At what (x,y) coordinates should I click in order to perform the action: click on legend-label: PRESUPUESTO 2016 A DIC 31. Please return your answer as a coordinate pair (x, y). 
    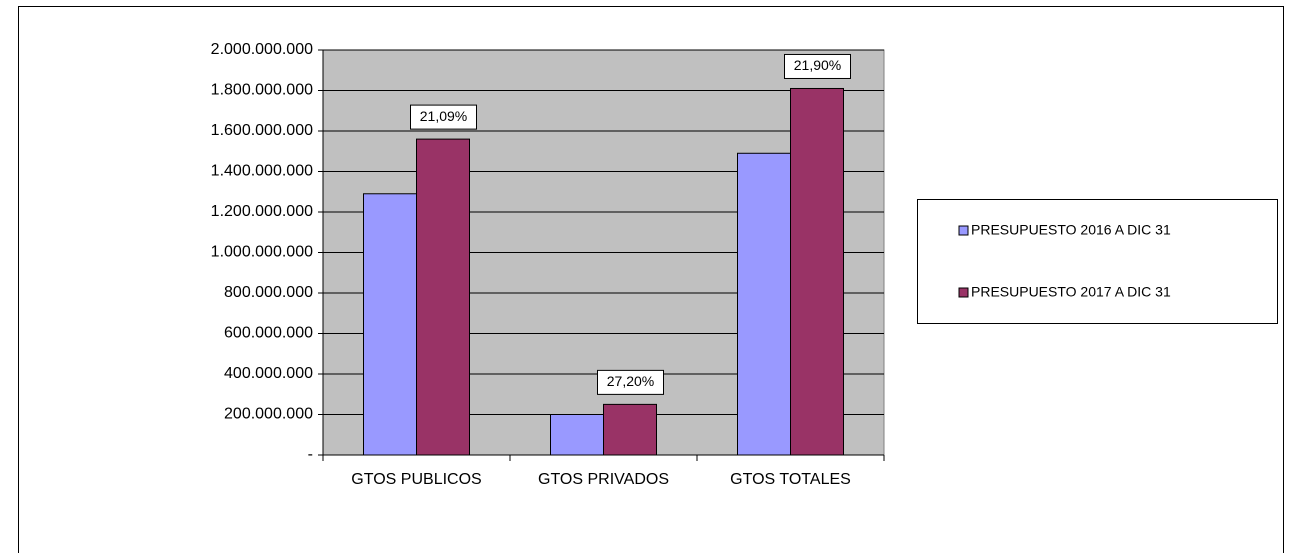
    Looking at the image, I should click on (1071, 230).